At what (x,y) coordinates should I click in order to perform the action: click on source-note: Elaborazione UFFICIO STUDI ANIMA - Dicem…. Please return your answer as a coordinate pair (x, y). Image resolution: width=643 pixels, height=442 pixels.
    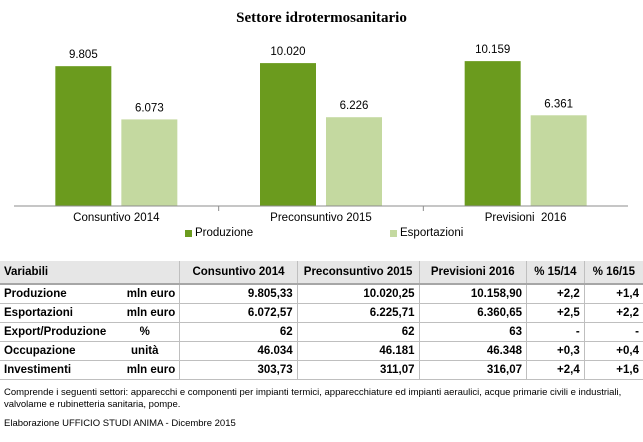
    Looking at the image, I should click on (120, 423).